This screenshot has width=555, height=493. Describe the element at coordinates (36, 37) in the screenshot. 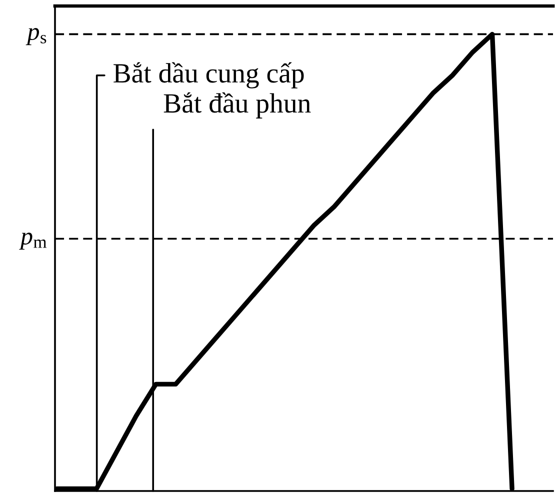

I see `ref-line-label: p$_{s}$` at that location.